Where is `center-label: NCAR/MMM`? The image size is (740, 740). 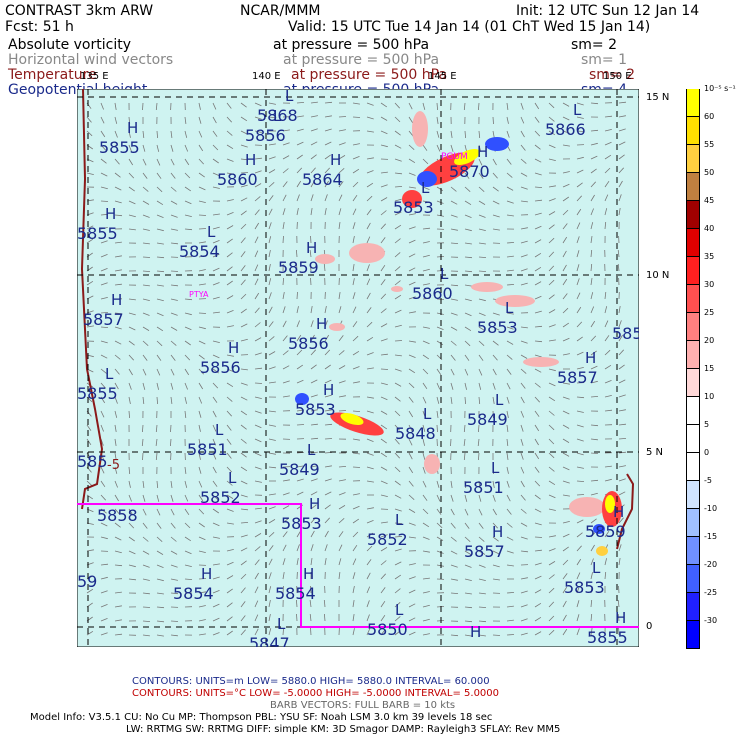
center-label: NCAR/MMM is located at coordinates (280, 11).